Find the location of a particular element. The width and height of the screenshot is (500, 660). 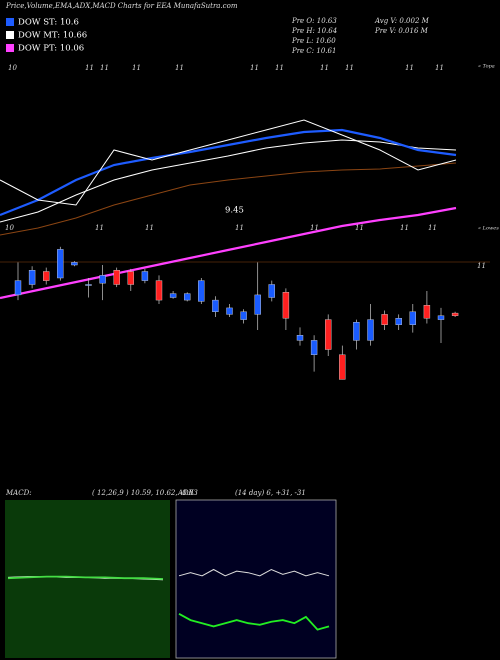

legend-label: DOW ST: 10.6 is located at coordinates (48, 23).